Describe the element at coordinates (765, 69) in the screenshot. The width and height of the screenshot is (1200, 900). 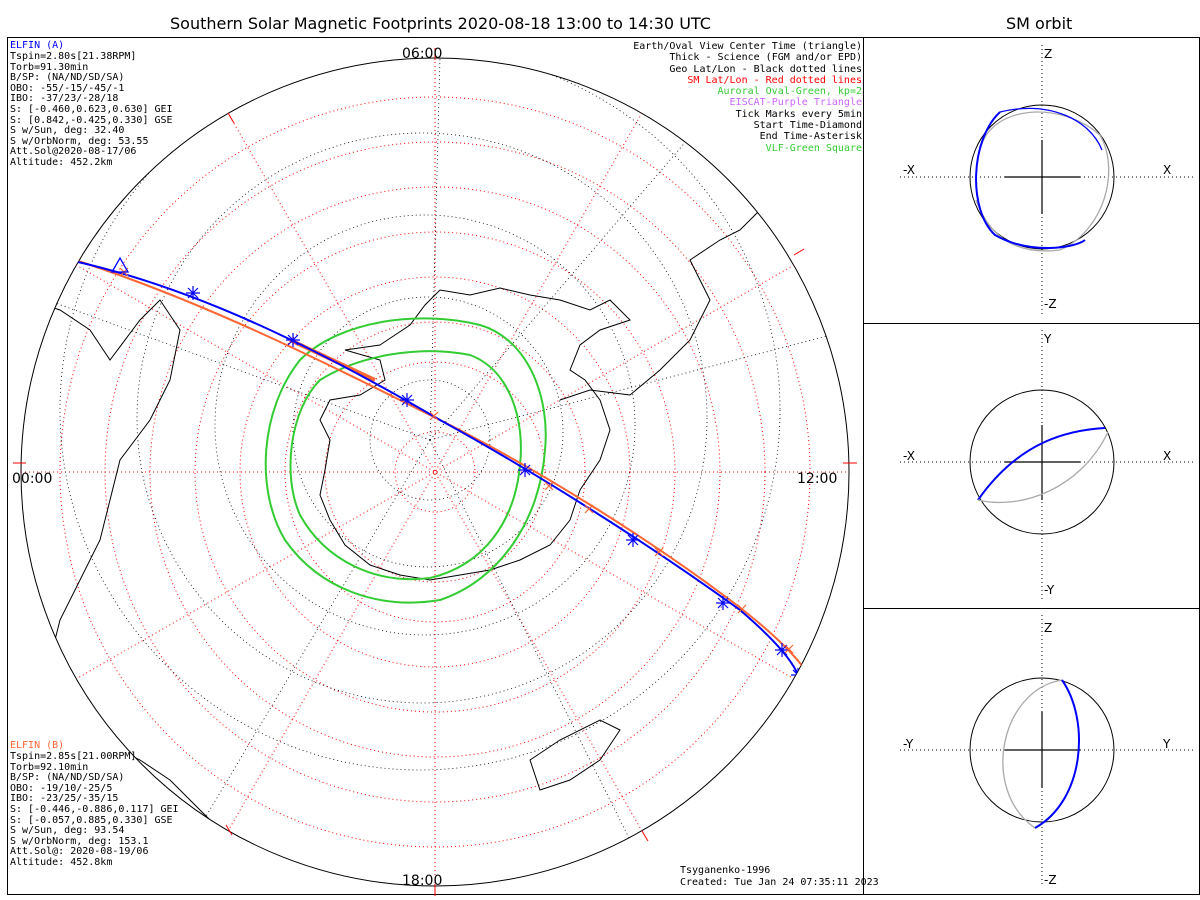
I see `legend-item: Geo Lat/Lon - Black dotted lines` at that location.